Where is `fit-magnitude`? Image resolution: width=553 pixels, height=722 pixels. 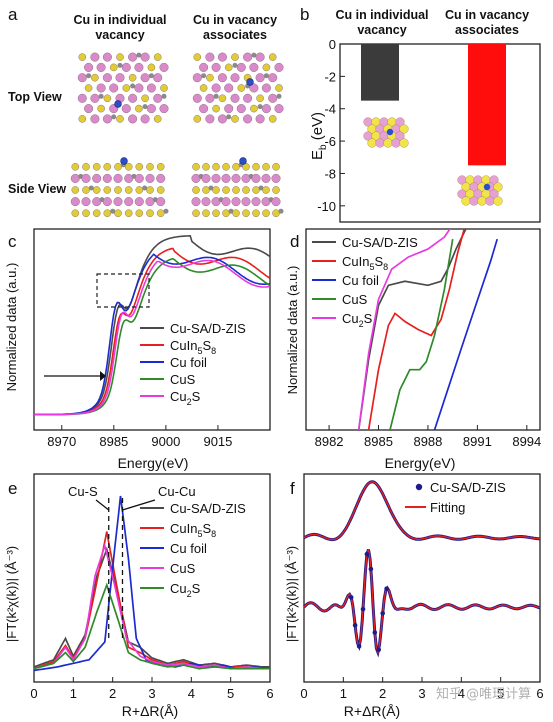 fit-magnitude is located at coordinates (421, 511).